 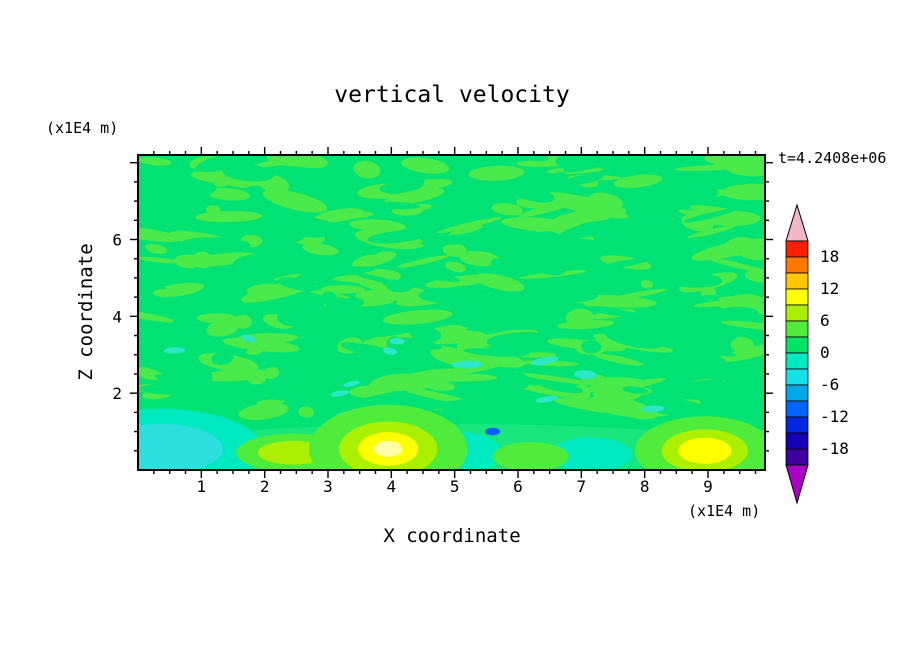 What do you see at coordinates (117, 240) in the screenshot?
I see `y-tick-label: 6` at bounding box center [117, 240].